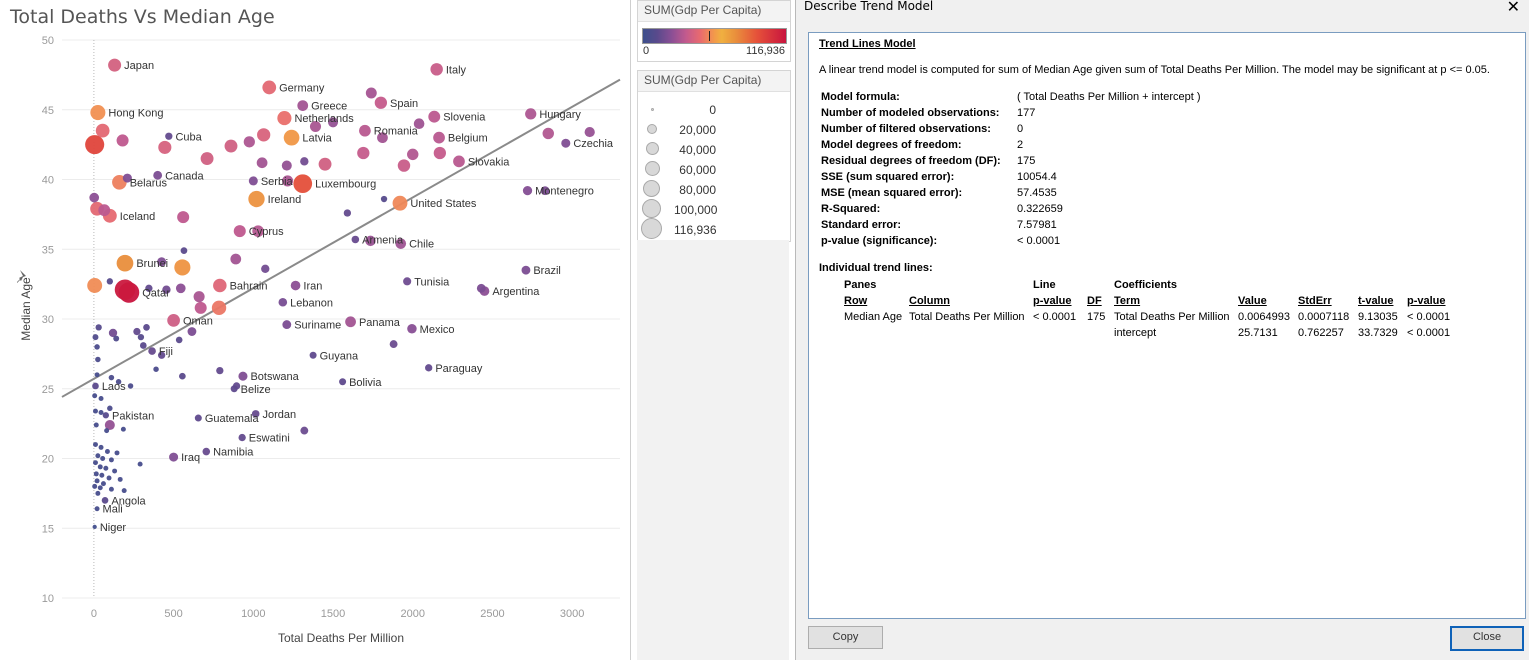  Describe the element at coordinates (274, 377) in the screenshot. I see `point-label: Botswana` at that location.